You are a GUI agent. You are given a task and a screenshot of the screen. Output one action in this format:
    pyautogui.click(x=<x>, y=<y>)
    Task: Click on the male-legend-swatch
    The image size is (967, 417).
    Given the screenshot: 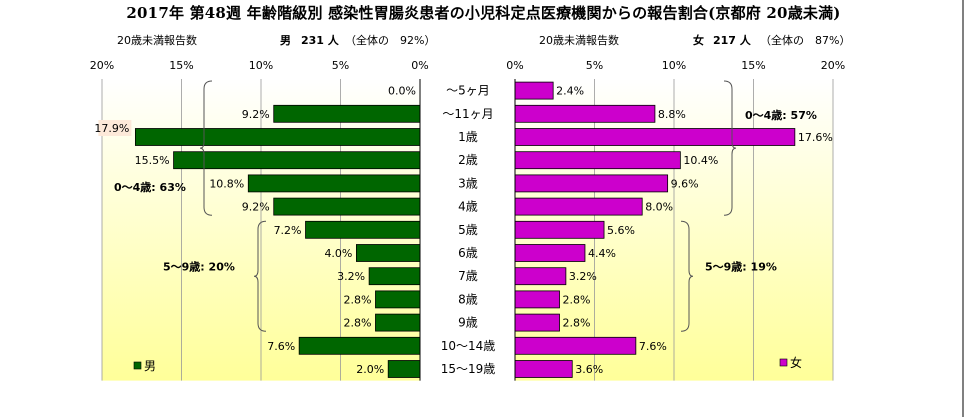 What is the action you would take?
    pyautogui.click(x=137, y=365)
    